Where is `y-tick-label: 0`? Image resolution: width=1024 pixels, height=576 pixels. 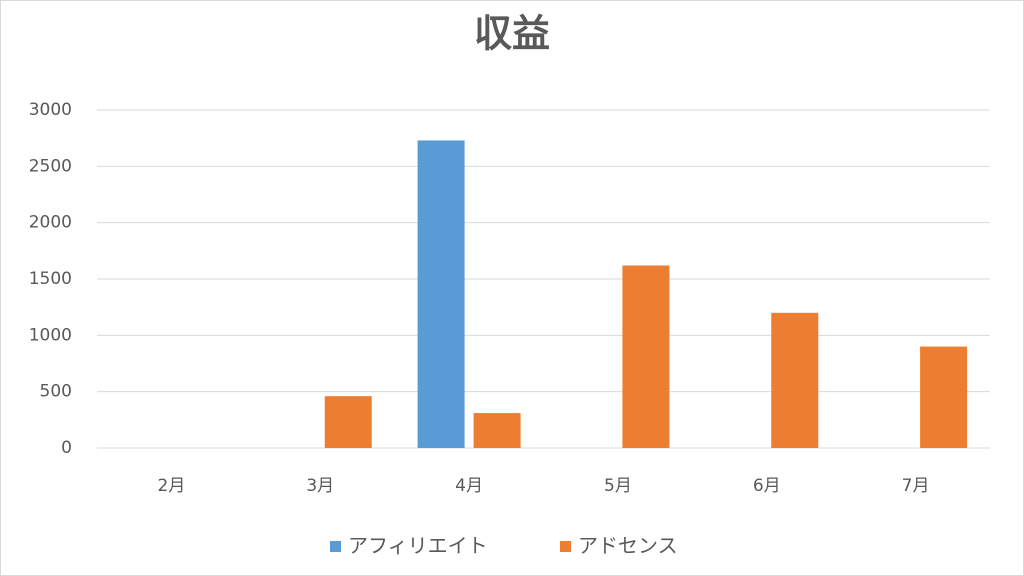
y-tick-label: 0 is located at coordinates (66, 448).